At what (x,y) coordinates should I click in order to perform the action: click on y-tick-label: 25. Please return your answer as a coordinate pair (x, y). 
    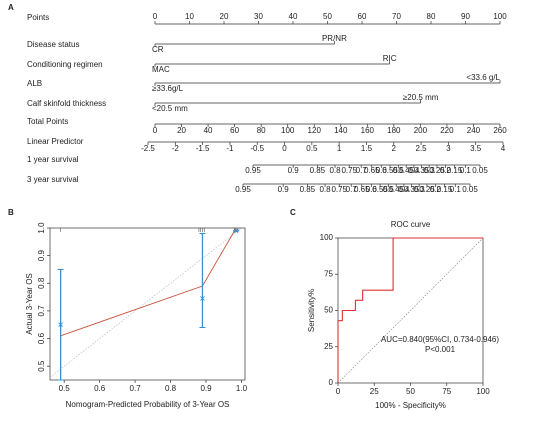
    Looking at the image, I should click on (328, 346).